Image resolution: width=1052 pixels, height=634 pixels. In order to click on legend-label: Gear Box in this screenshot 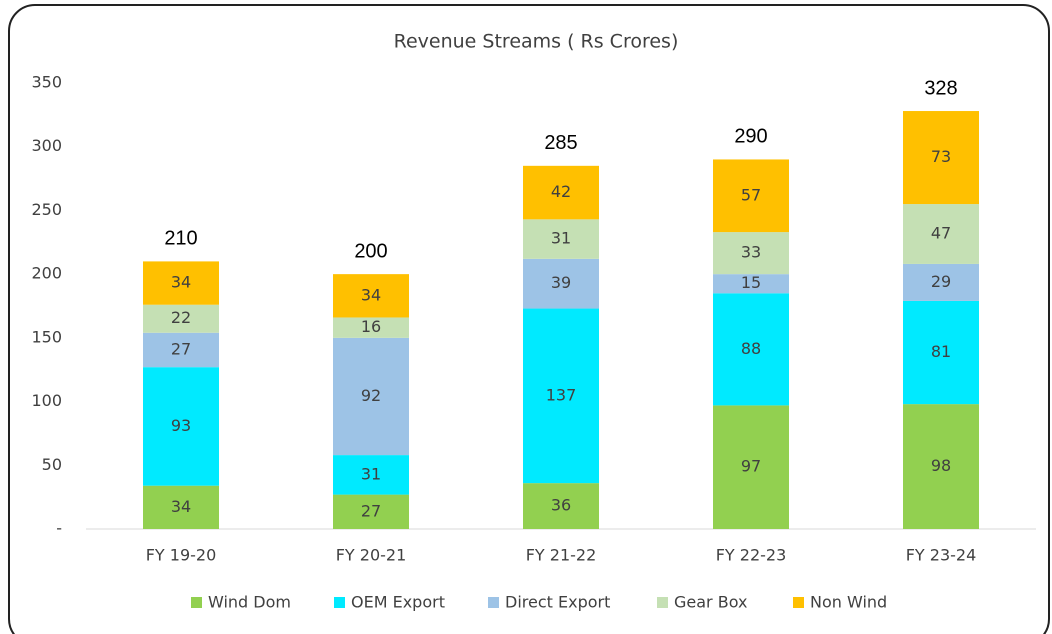, I will do `click(710, 602)`.